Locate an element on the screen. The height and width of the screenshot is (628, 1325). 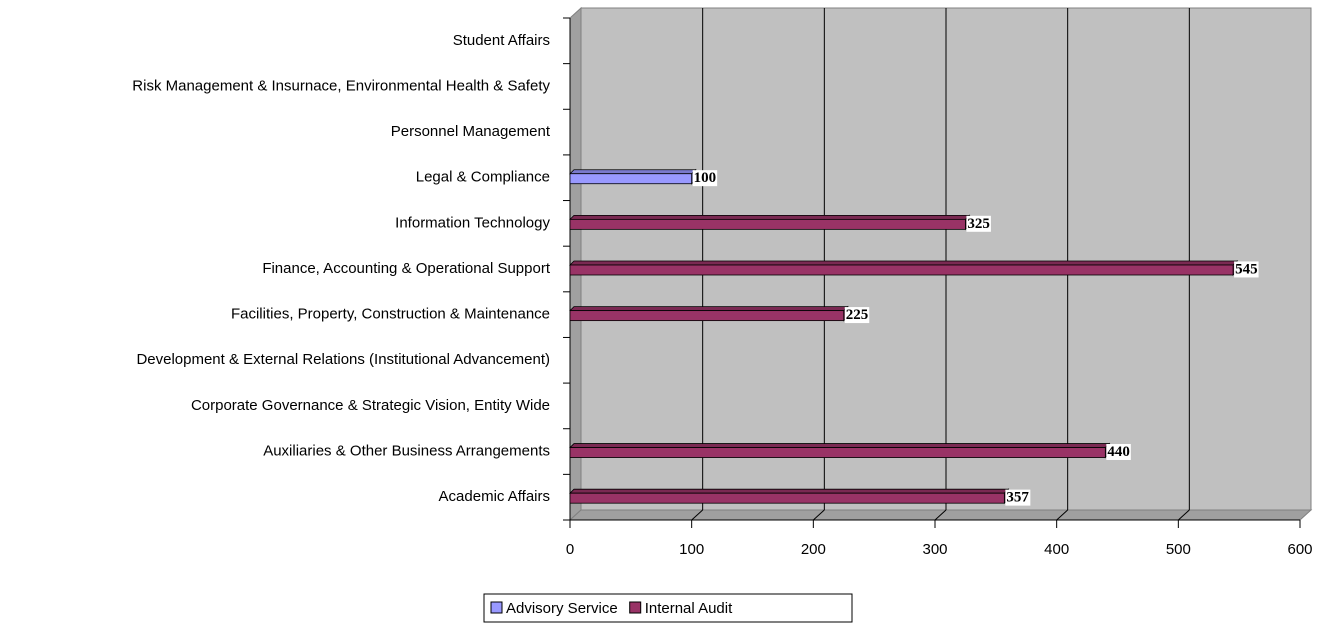
x-tick-label: 500 is located at coordinates (1178, 549).